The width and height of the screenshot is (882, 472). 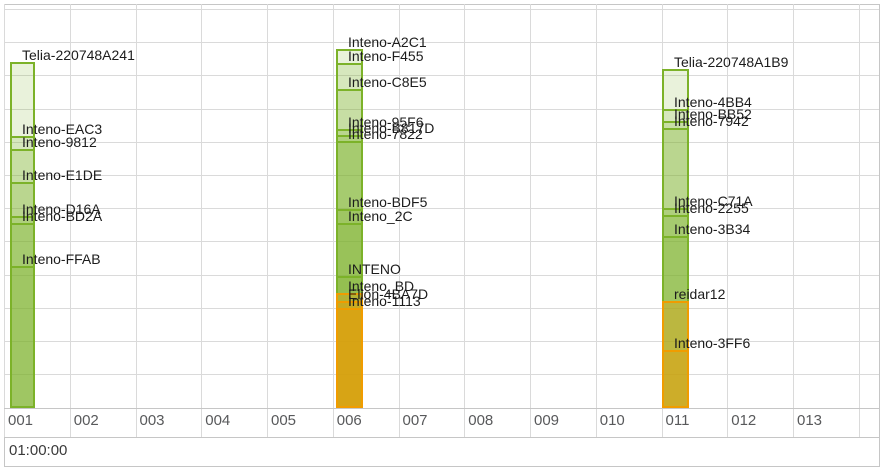 I want to click on x-axis-label-003: 003, so click(x=152, y=420).